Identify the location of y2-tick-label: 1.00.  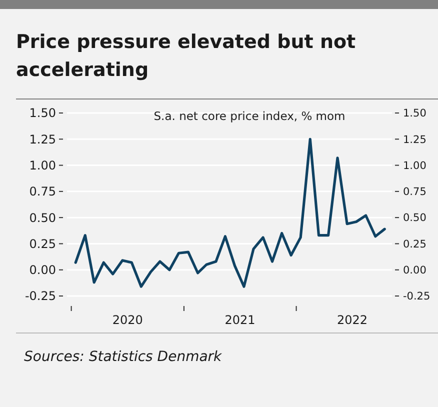
(414, 166).